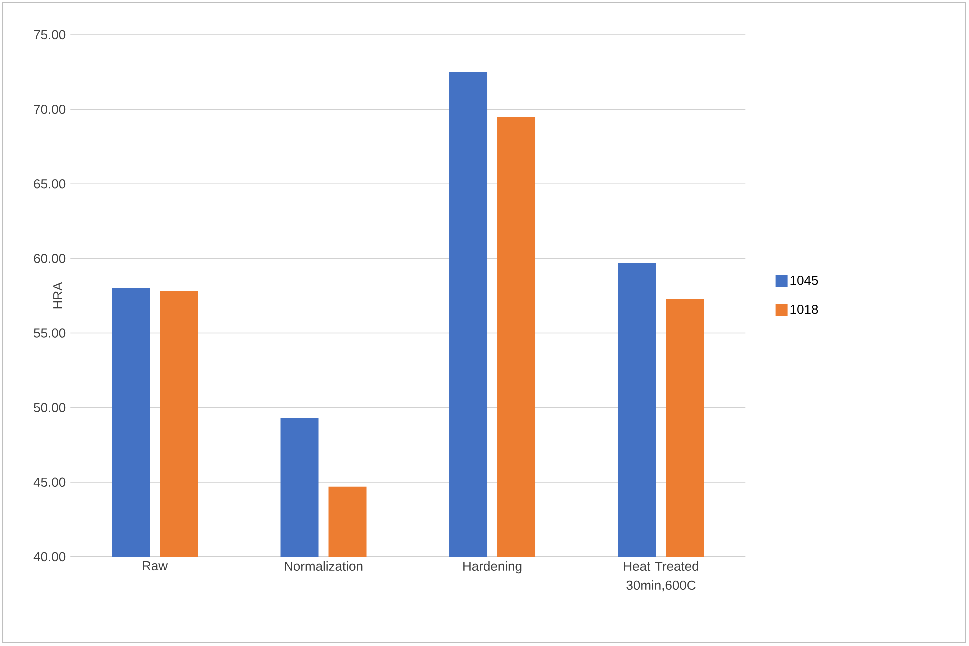 Image resolution: width=969 pixels, height=646 pixels. What do you see at coordinates (50, 184) in the screenshot?
I see `y-tick-label: 65.00` at bounding box center [50, 184].